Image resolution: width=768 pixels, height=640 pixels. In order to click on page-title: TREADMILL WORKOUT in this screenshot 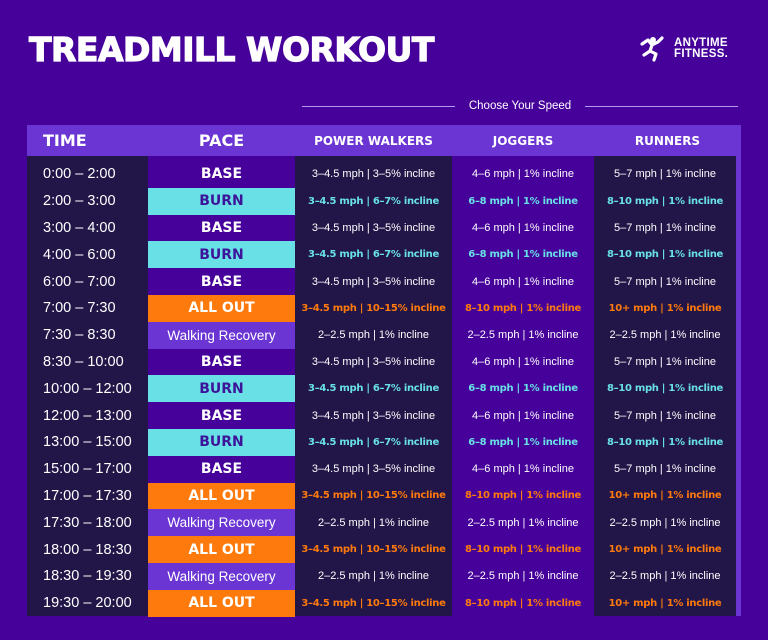, I will do `click(231, 49)`.